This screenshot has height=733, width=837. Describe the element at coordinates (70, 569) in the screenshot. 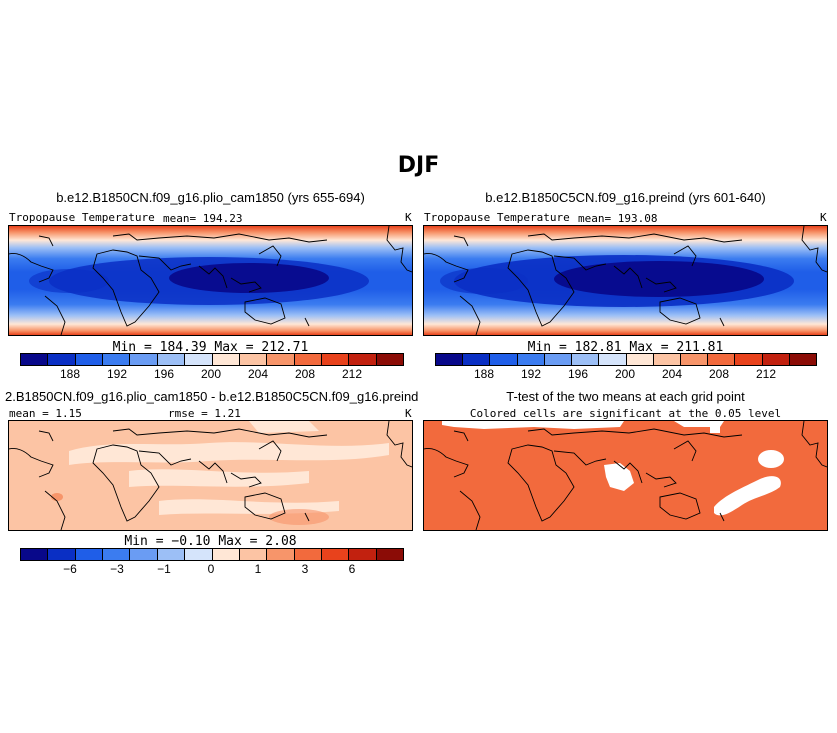

I see `colorbar-tick-label: −6` at that location.